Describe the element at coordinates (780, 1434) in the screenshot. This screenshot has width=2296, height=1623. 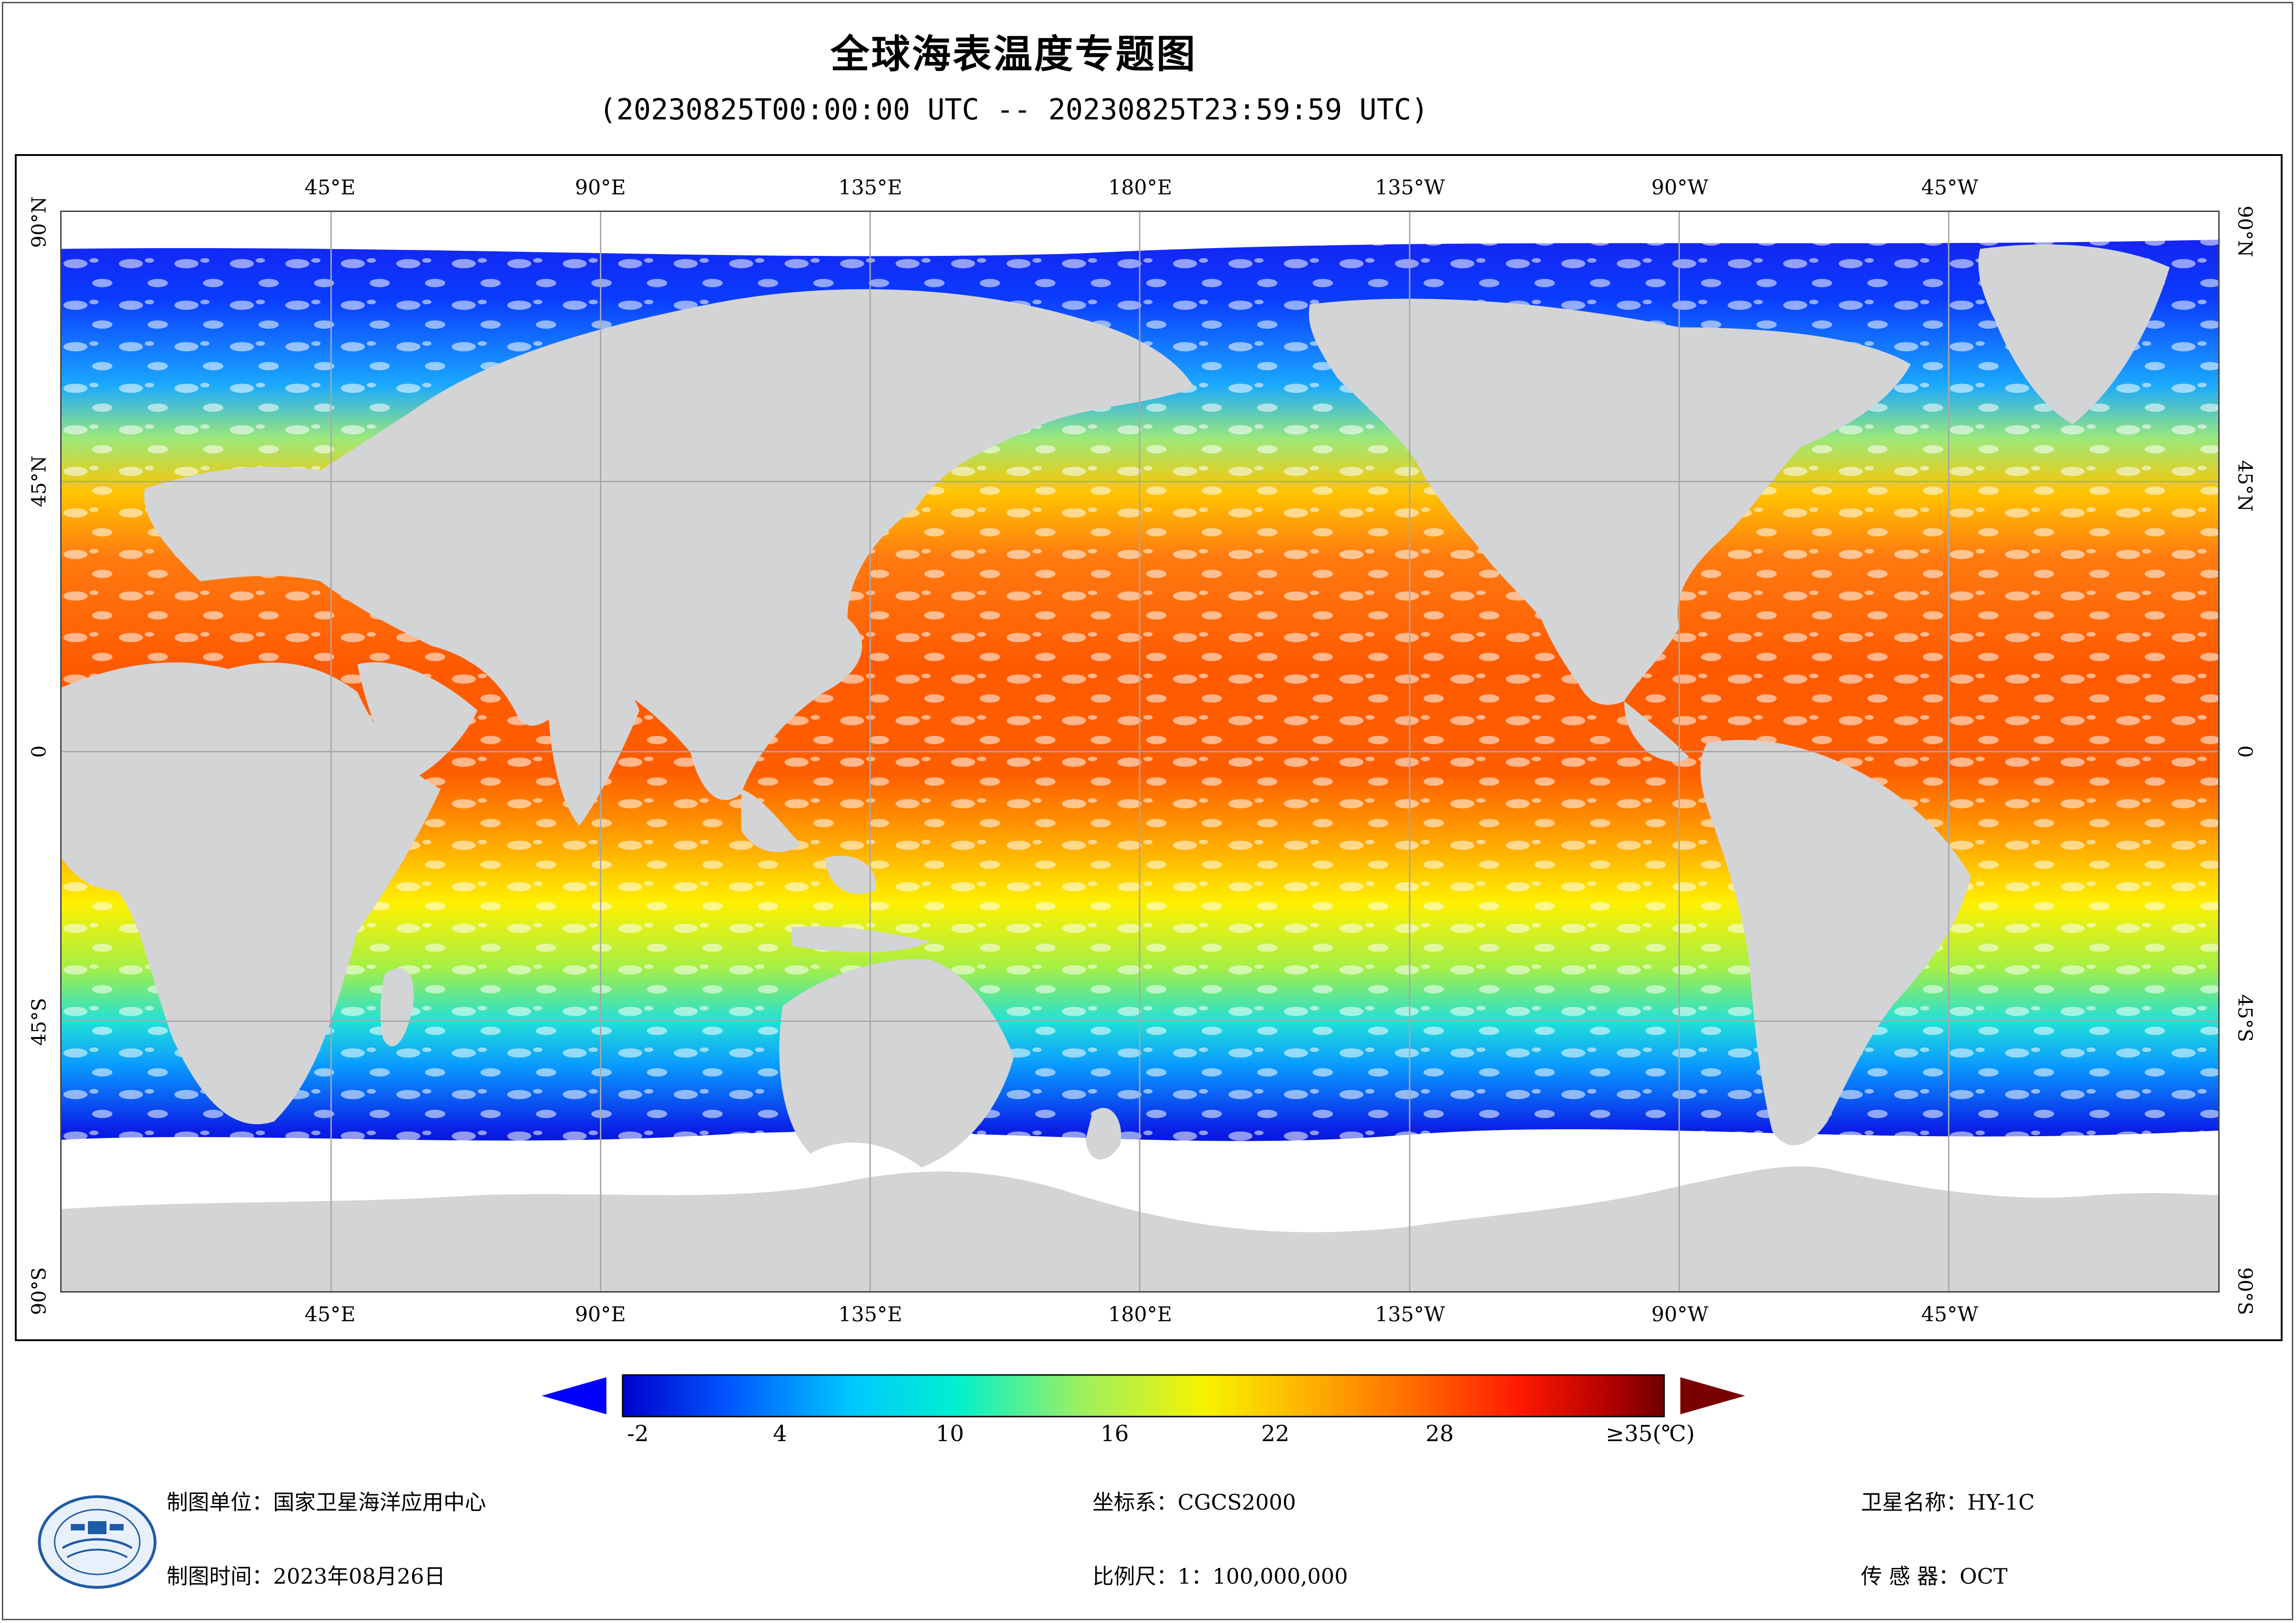
I see `colorbar-tick-4: 4` at that location.